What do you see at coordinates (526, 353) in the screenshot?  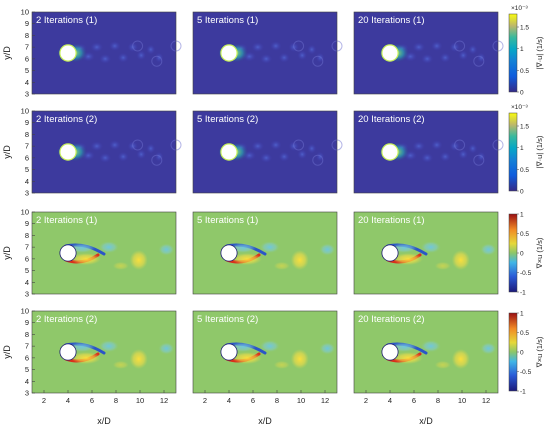 I see `colorbar-curl: -1 -0.5 0 0.5 1 ∇×u (1/s)` at bounding box center [526, 353].